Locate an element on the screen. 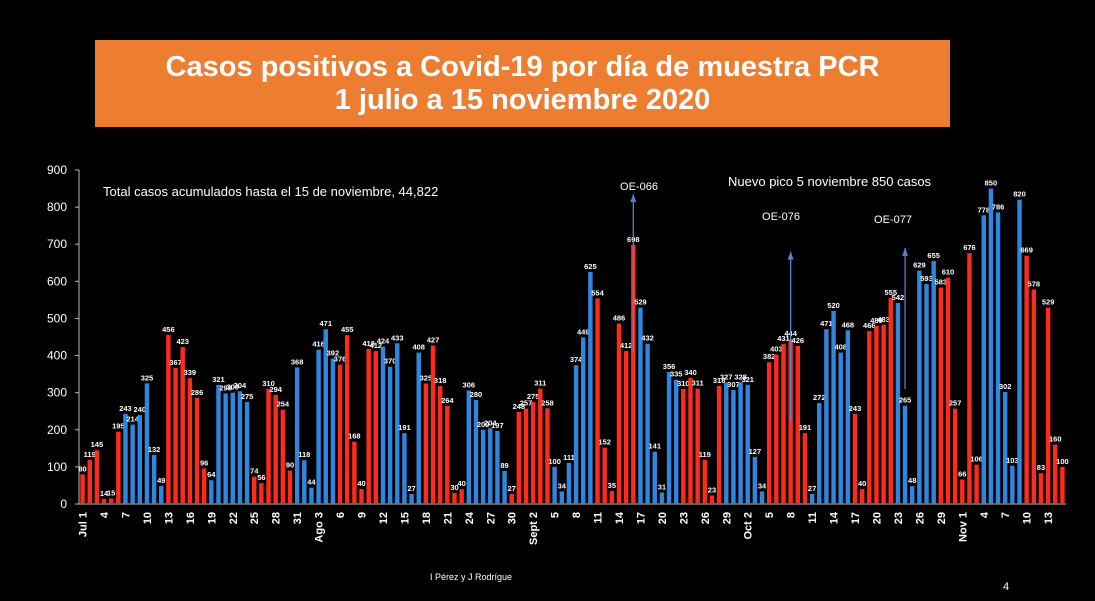 This screenshot has height=601, width=1095. x-tick-label: 21 is located at coordinates (448, 518).